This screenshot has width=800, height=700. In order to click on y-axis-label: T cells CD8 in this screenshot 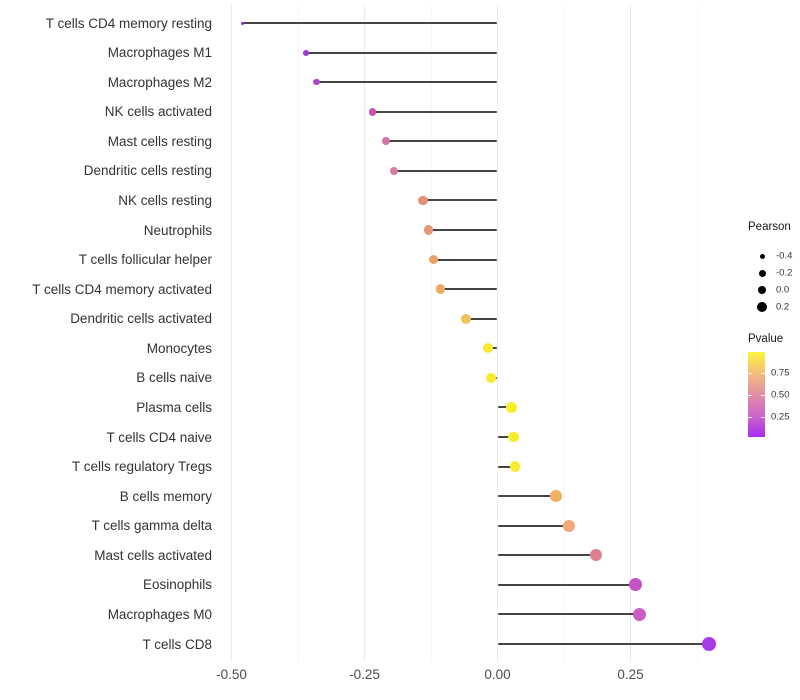, I will do `click(177, 644)`.